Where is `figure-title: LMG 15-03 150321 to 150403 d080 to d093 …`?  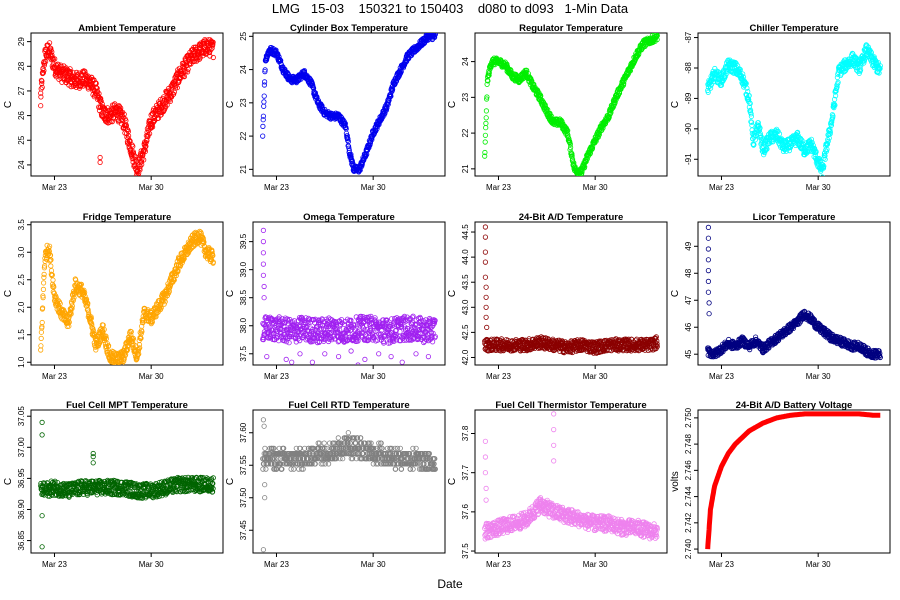
figure-title: LMG 15-03 150321 to 150403 d080 to d093 … is located at coordinates (450, 8).